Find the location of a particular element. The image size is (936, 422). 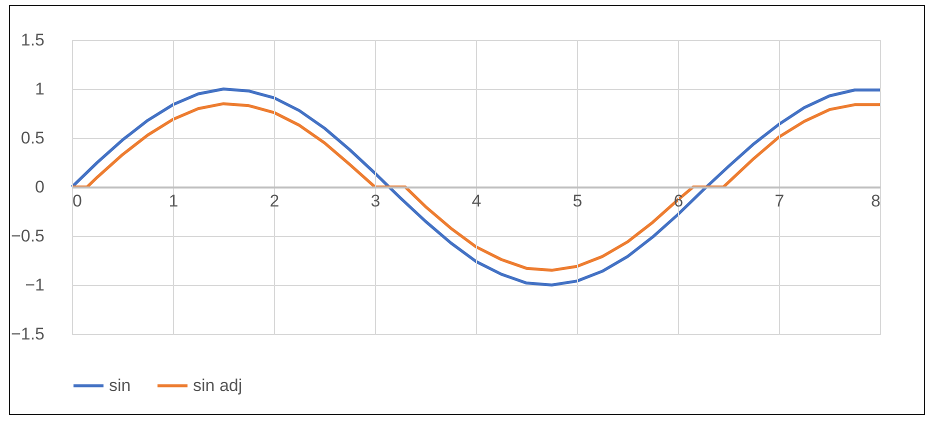

y-tick-label: 1 is located at coordinates (39, 89).